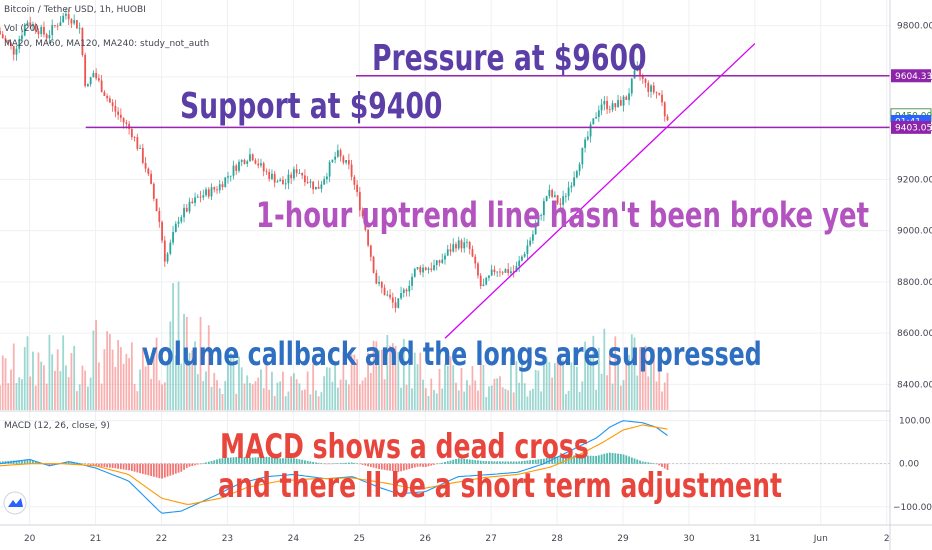  What do you see at coordinates (75, 10) in the screenshot?
I see `symbol-title: Bitcoin / Tether USD, 1h, HUOBI` at bounding box center [75, 10].